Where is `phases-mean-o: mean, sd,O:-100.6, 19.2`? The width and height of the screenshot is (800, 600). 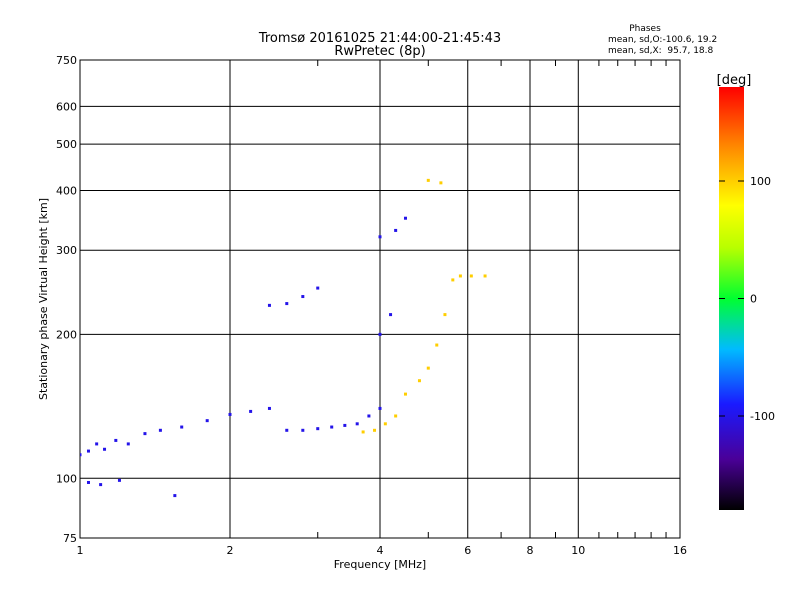
phases-mean-o: mean, sd,O:-100.6, 19.2 is located at coordinates (662, 40).